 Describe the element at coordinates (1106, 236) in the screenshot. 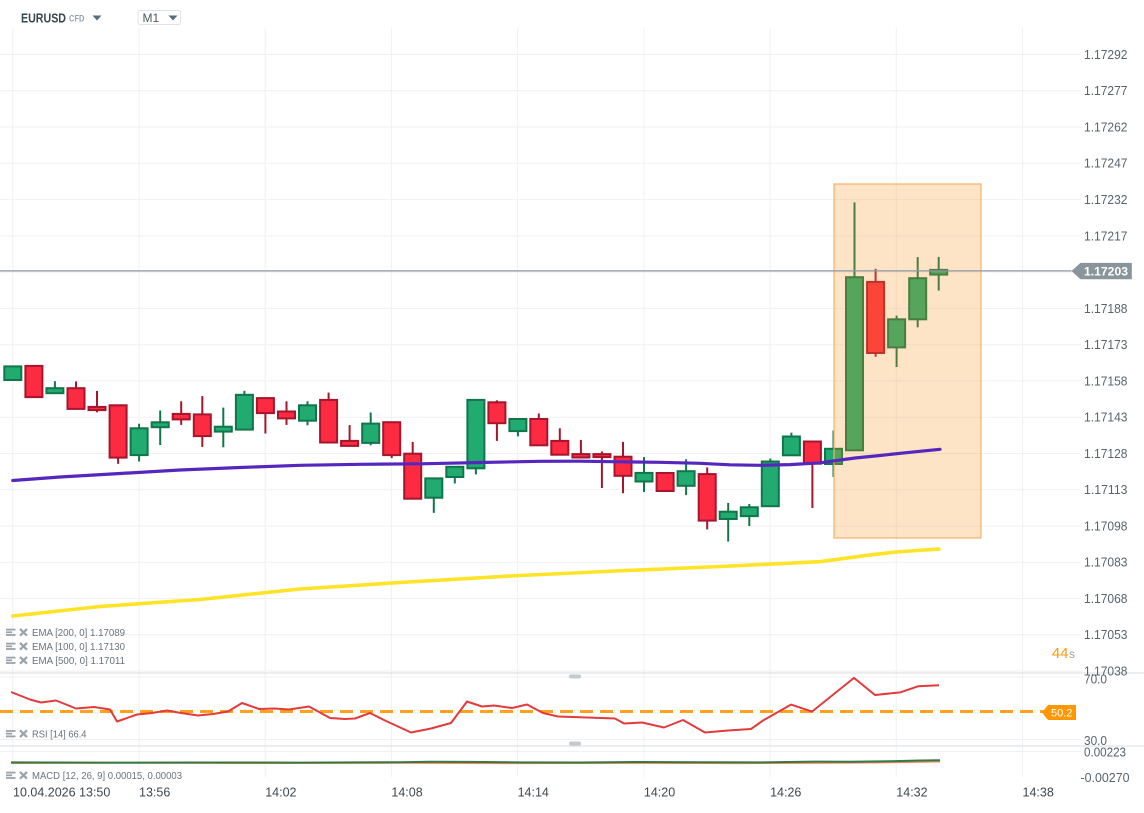

I see `svg-text: 1.17217` at that location.